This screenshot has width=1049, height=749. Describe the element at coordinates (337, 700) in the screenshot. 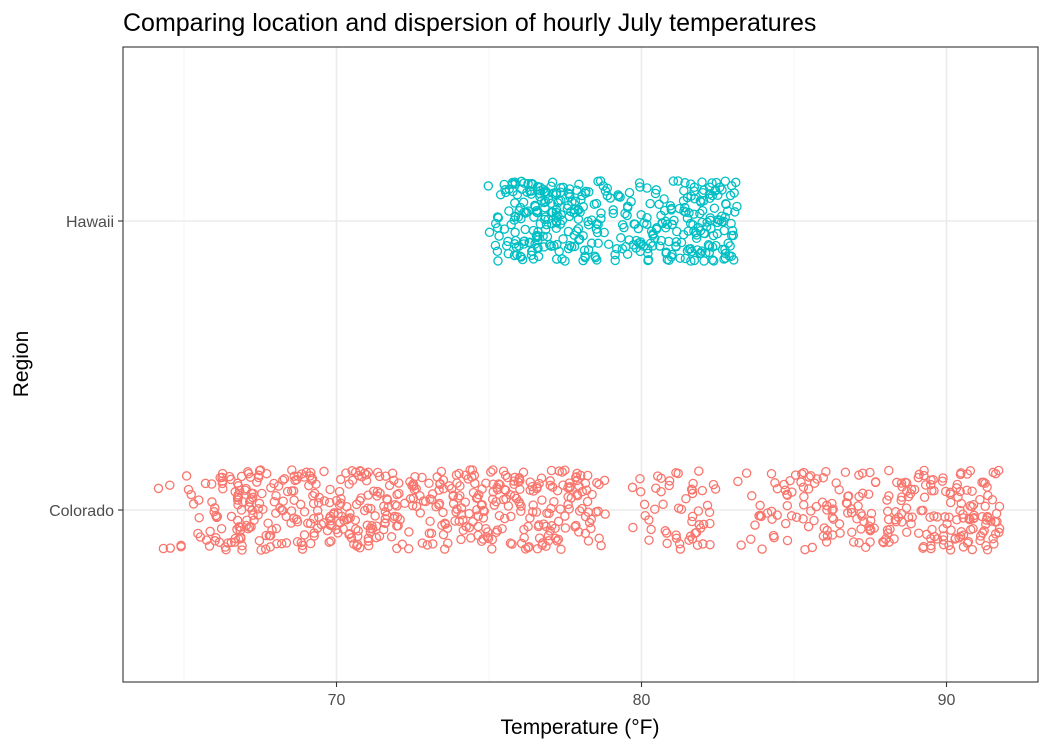

I see `x-tick-label: 70` at that location.